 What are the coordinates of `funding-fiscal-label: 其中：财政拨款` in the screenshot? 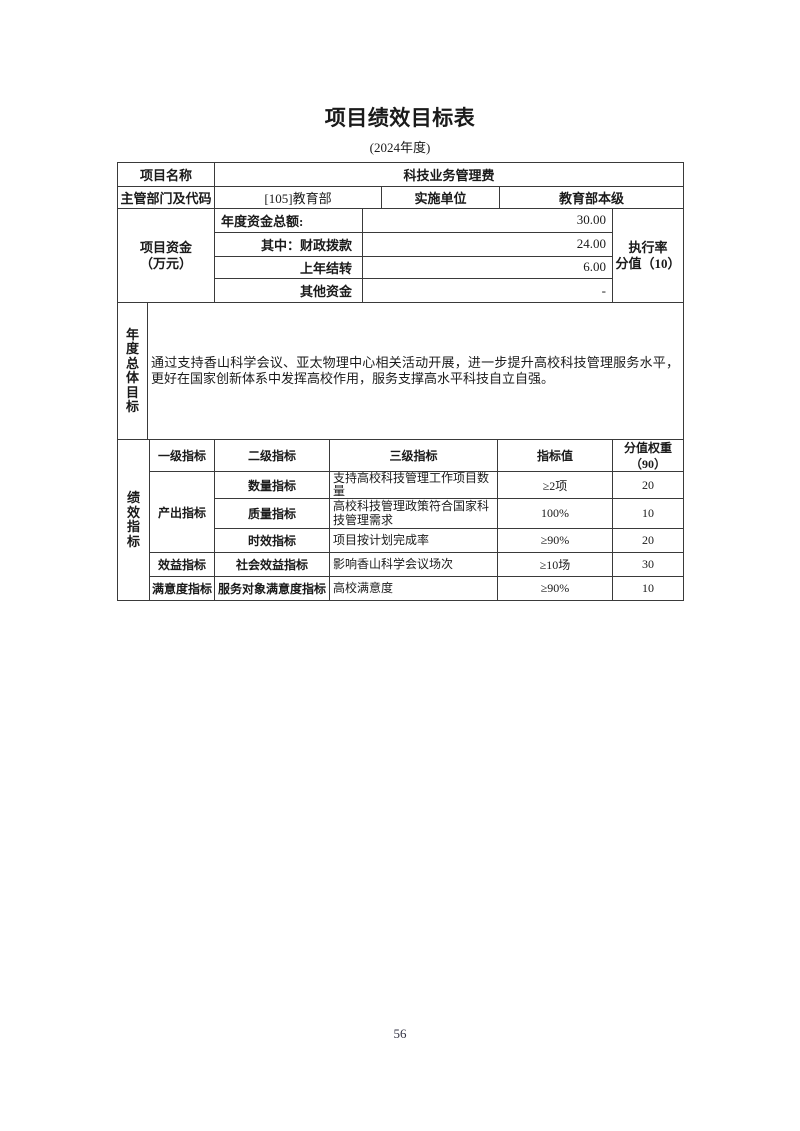 It's located at (289, 244).